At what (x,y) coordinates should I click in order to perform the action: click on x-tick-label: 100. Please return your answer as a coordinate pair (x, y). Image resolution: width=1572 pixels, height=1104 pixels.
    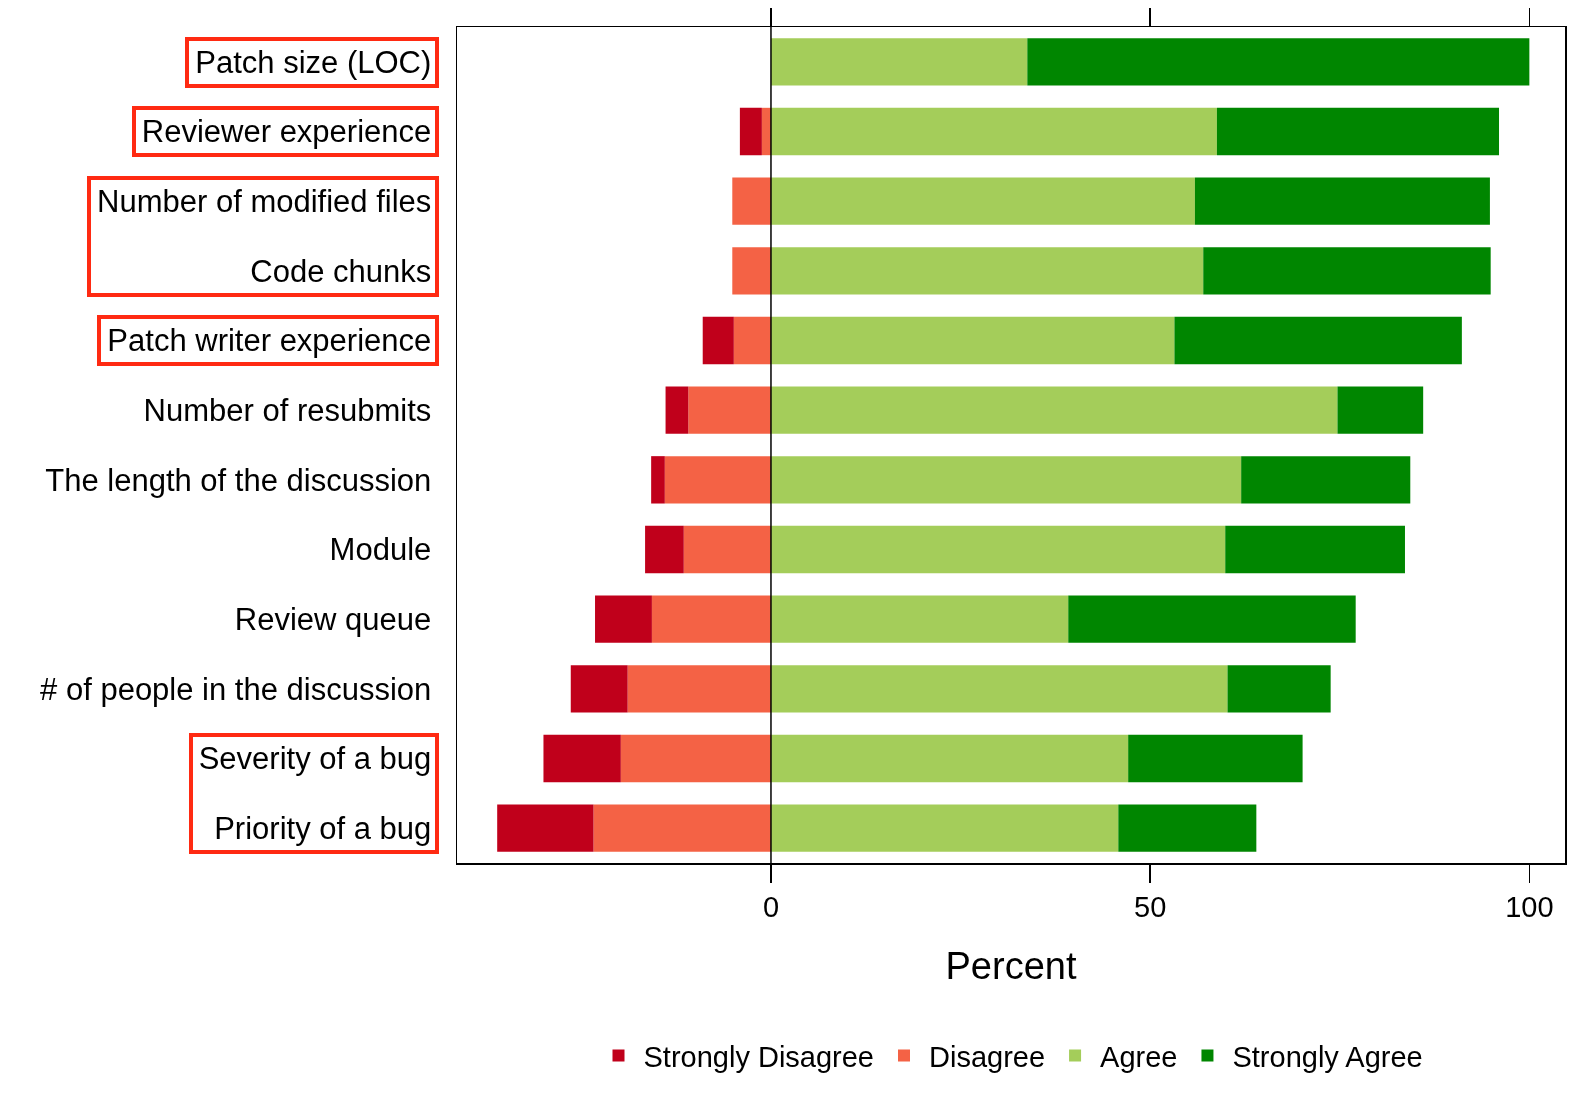
    Looking at the image, I should click on (1529, 907).